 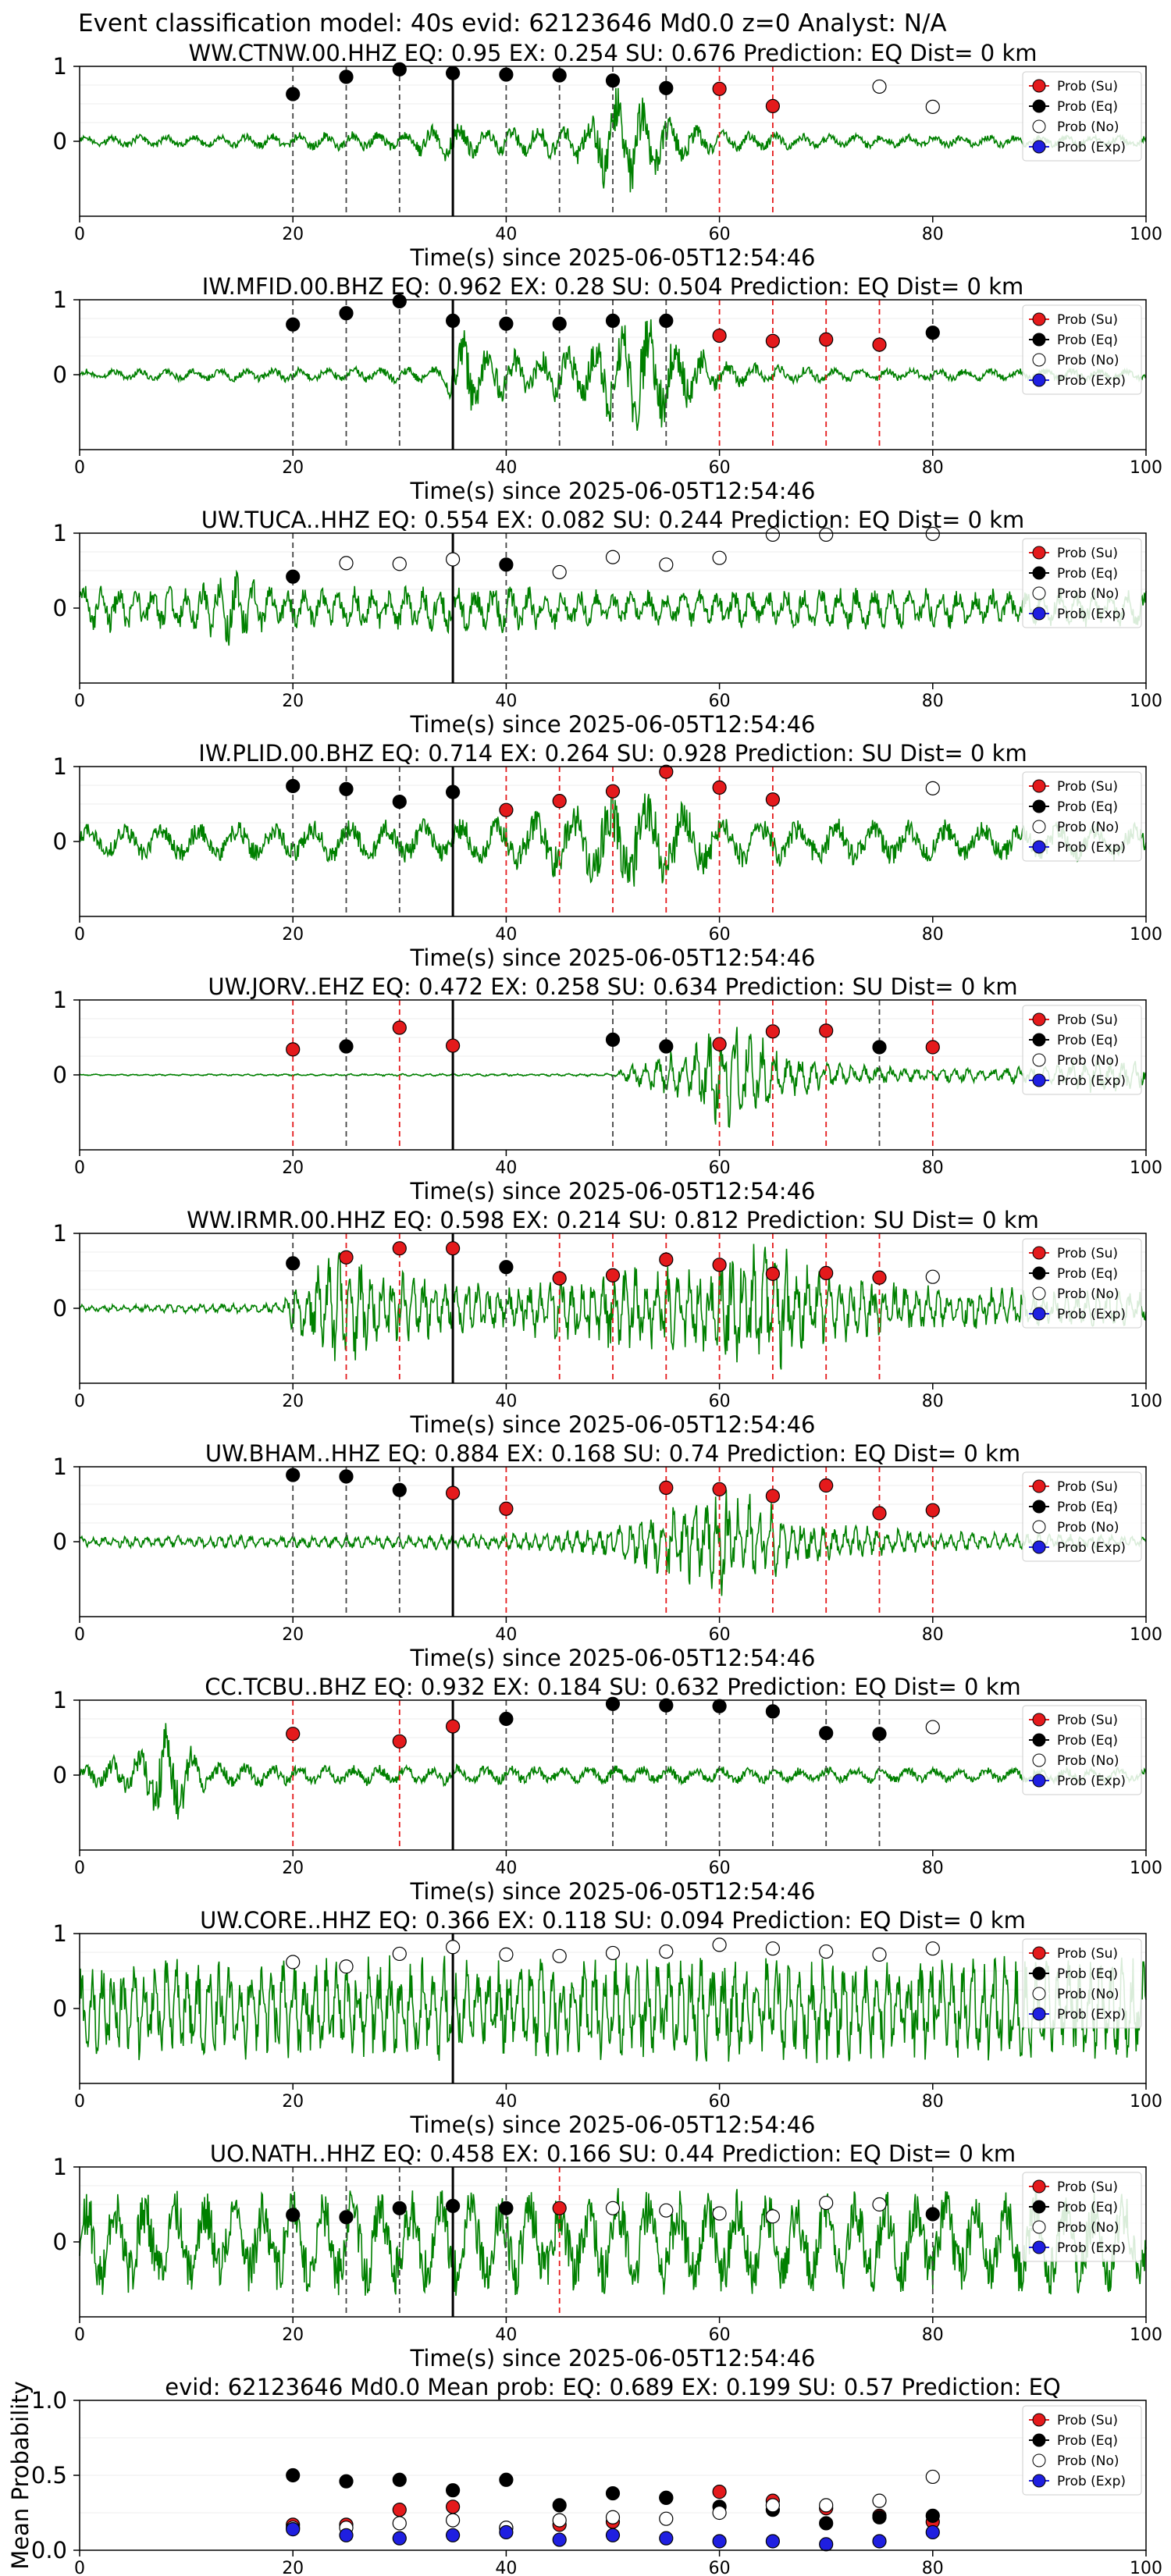 What do you see at coordinates (1146, 935) in the screenshot?
I see `x-tick-label: 100` at bounding box center [1146, 935].